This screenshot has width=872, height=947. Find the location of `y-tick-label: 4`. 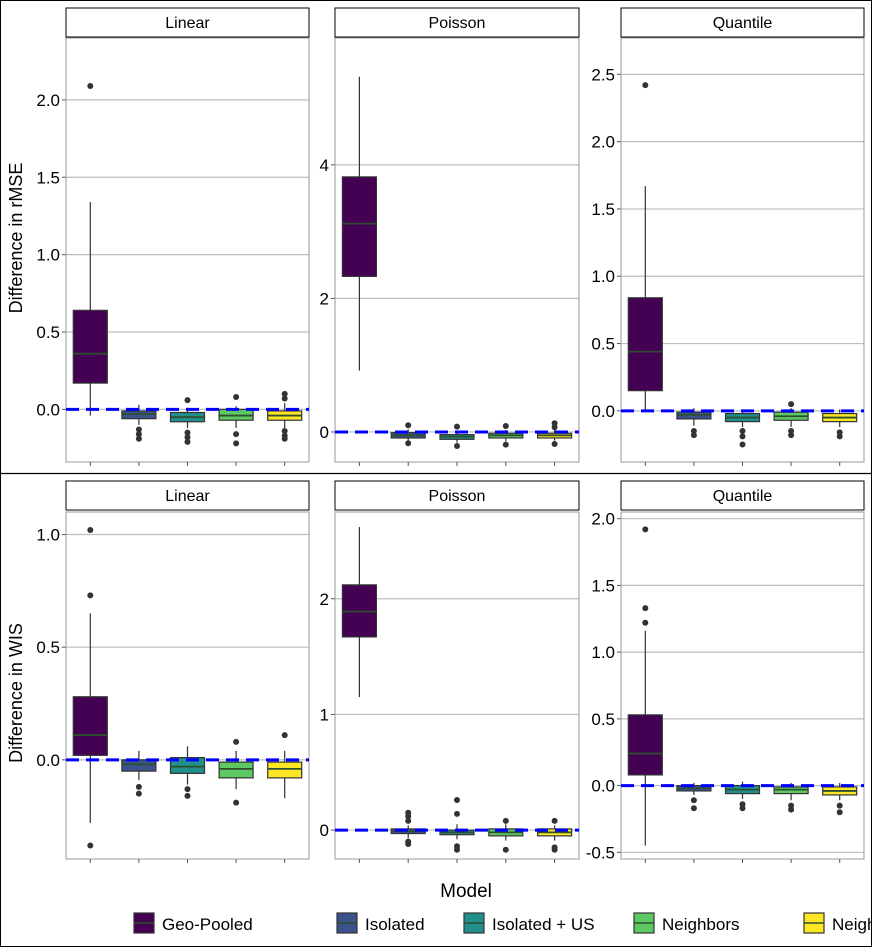

y-tick-label: 4 is located at coordinates (324, 165).